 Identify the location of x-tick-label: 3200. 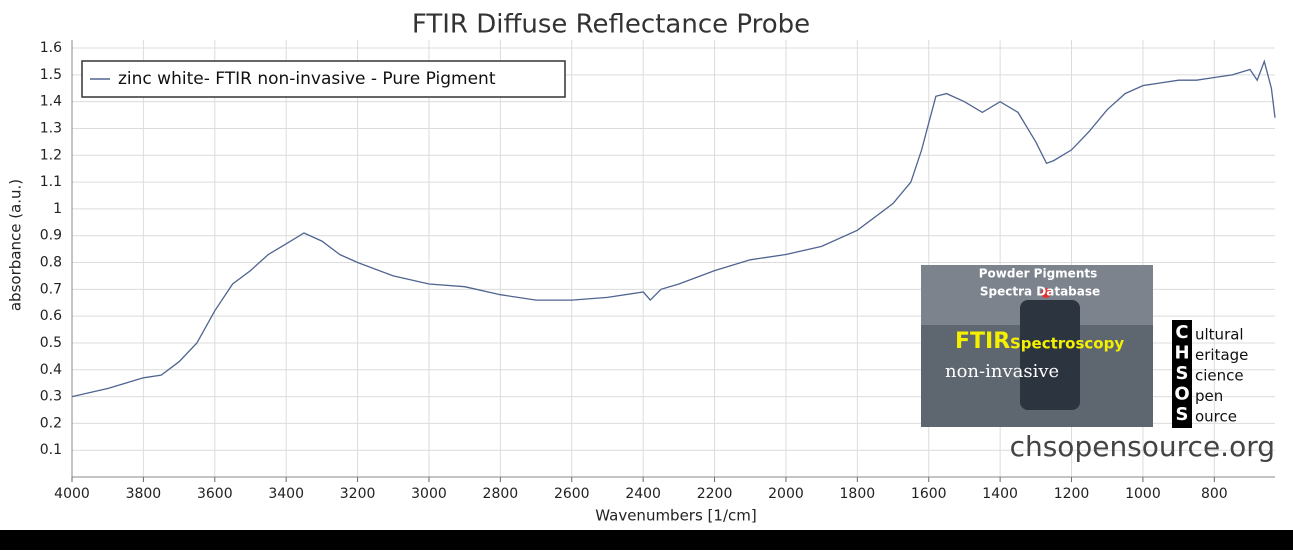
(358, 494).